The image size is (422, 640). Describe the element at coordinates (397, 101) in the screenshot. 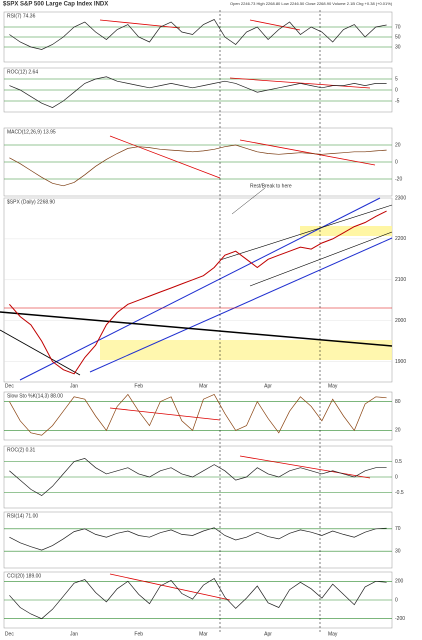

I see `y-tick-label: -5` at that location.